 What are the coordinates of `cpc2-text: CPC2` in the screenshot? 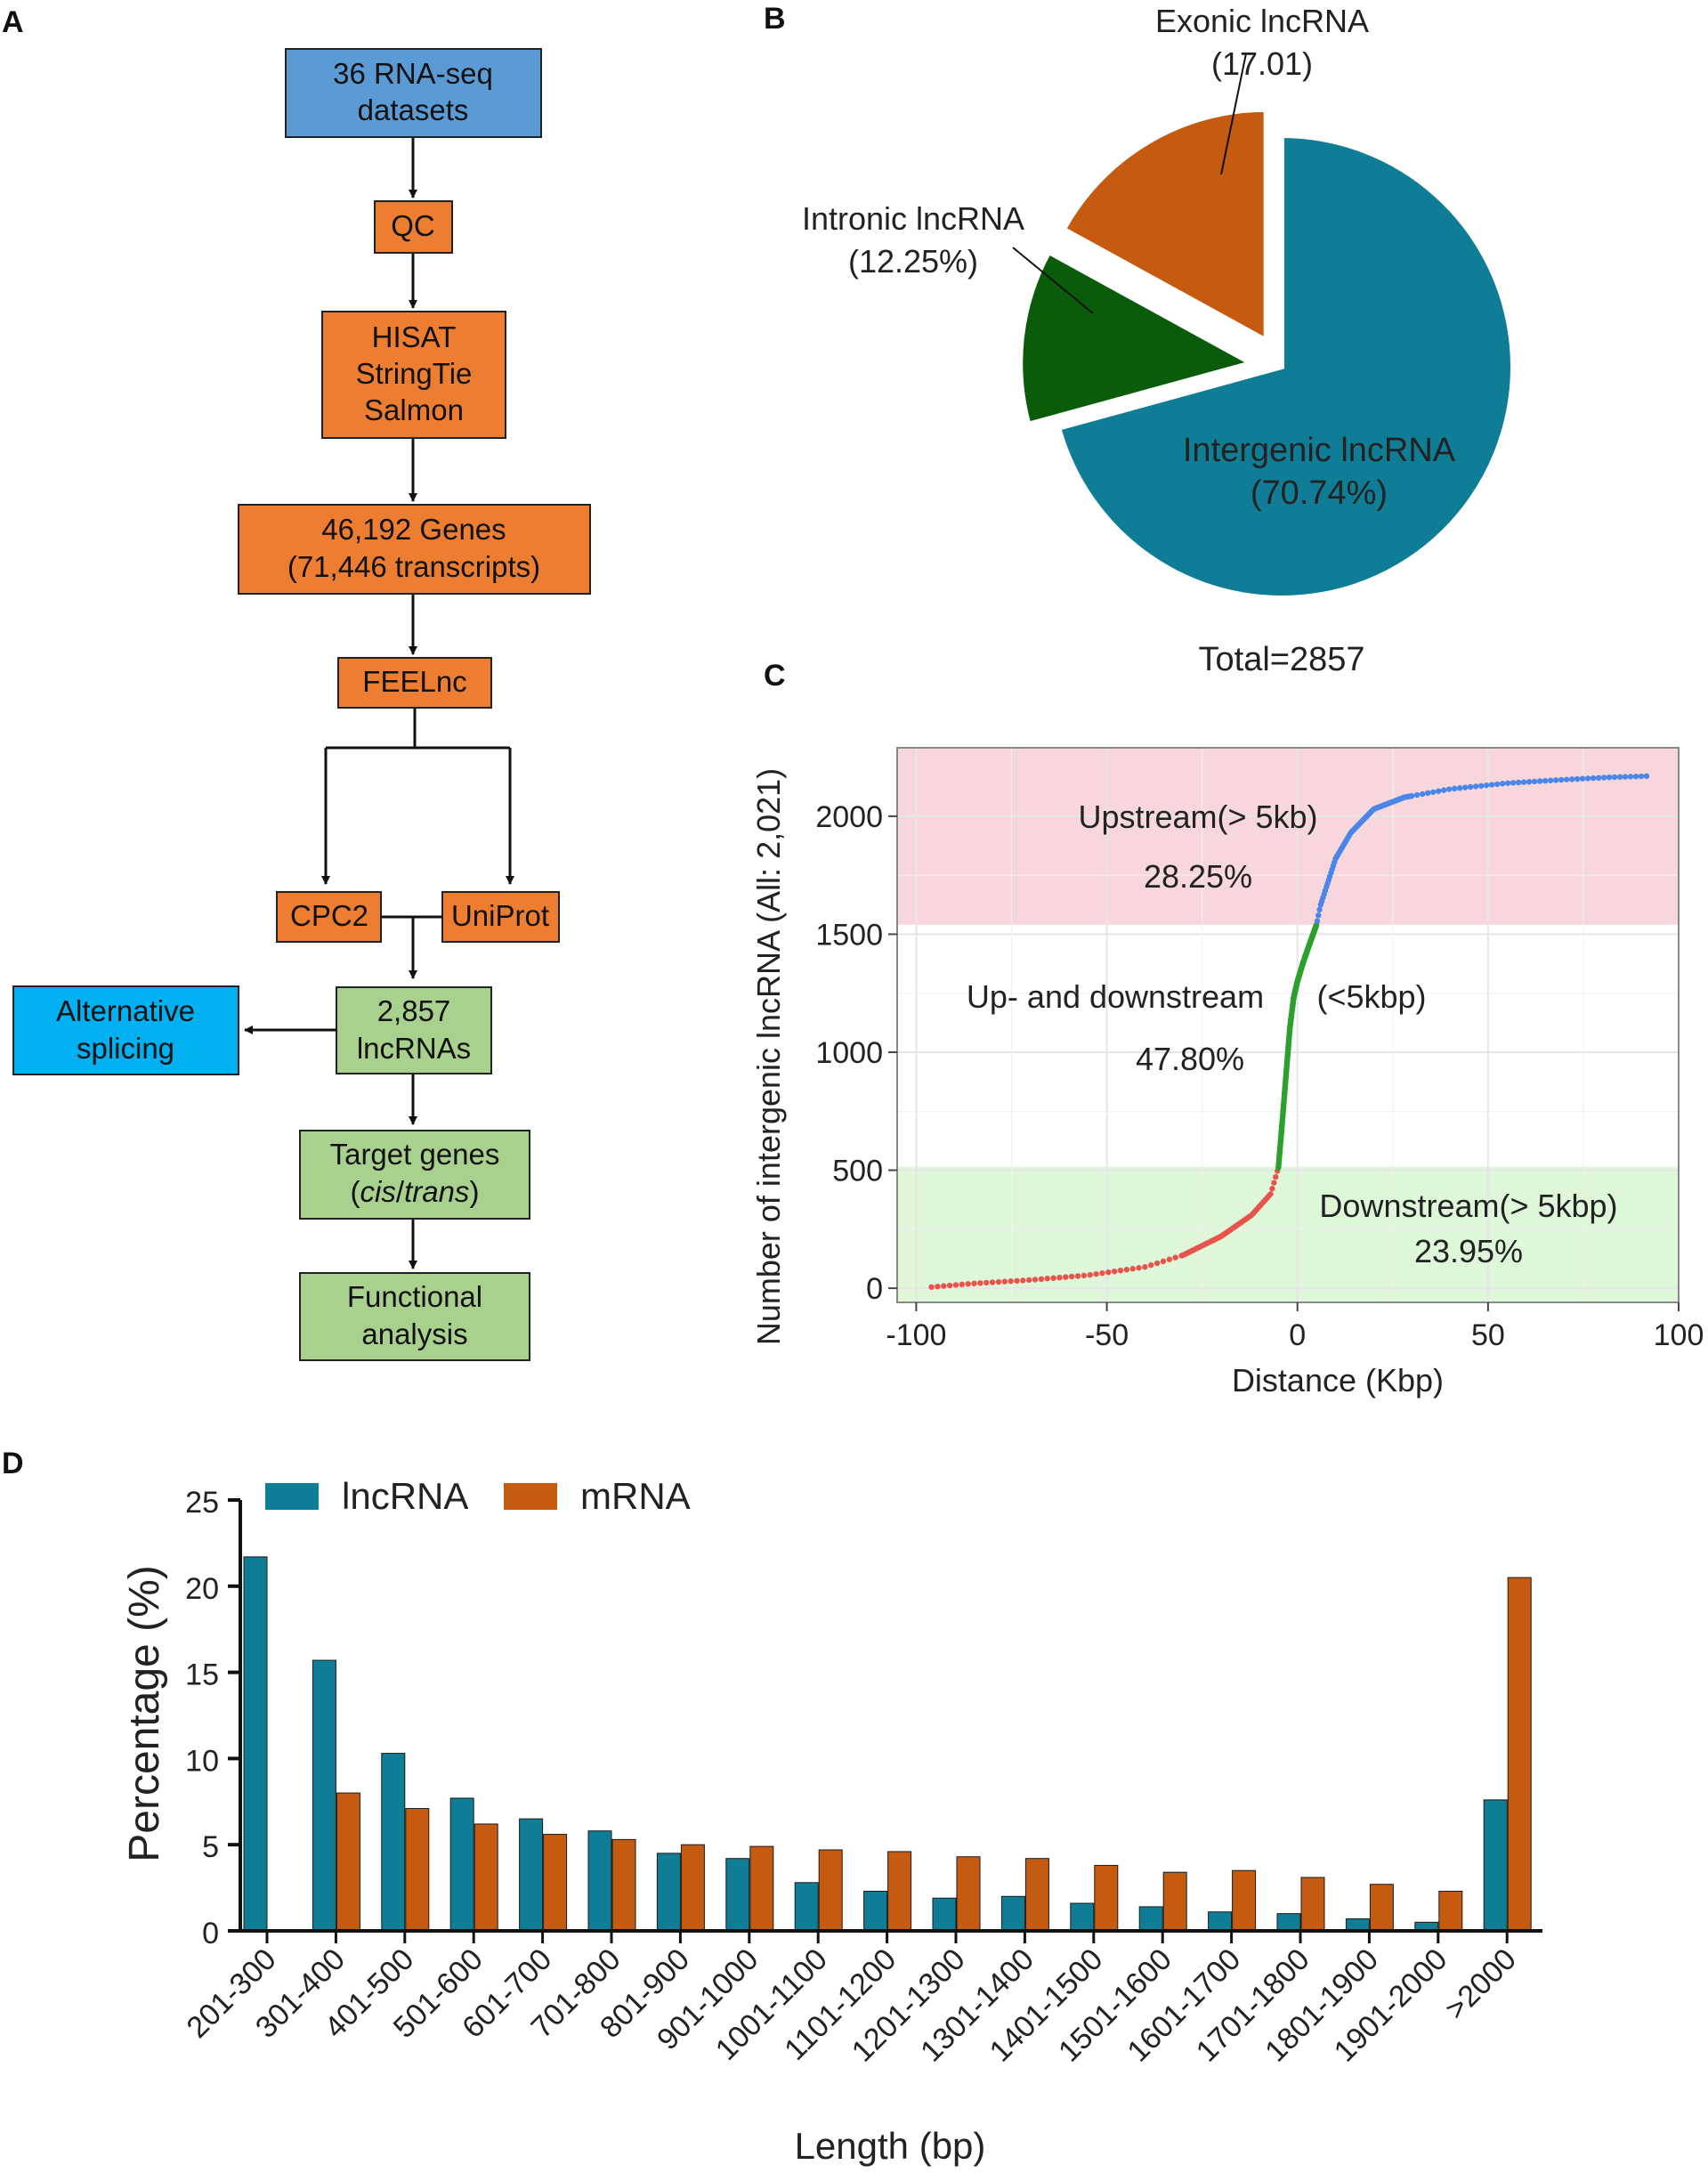 It's located at (329, 915).